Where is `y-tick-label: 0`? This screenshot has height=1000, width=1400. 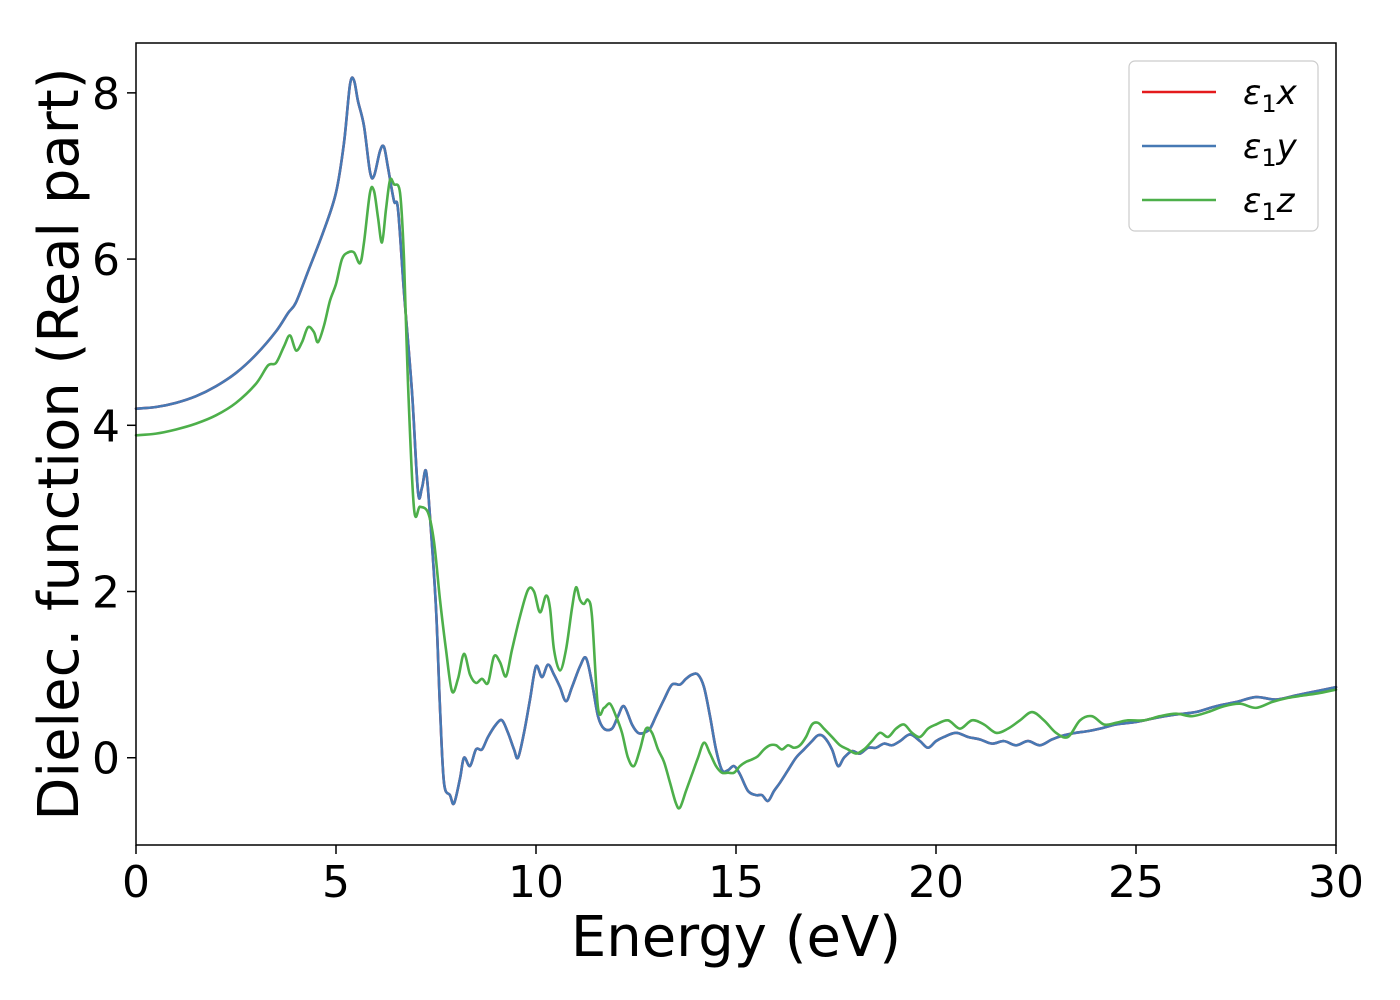
y-tick-label: 0 is located at coordinates (106, 759).